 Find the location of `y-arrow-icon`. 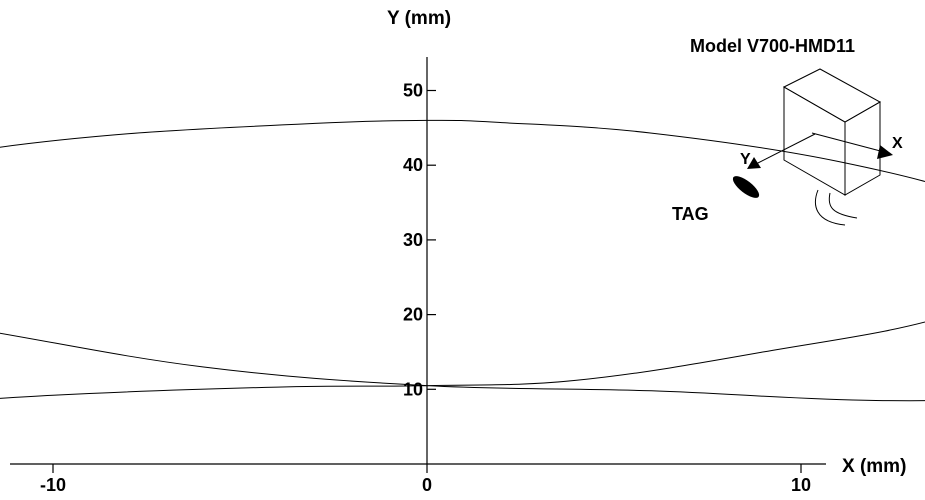

y-arrow-icon is located at coordinates (781, 151).